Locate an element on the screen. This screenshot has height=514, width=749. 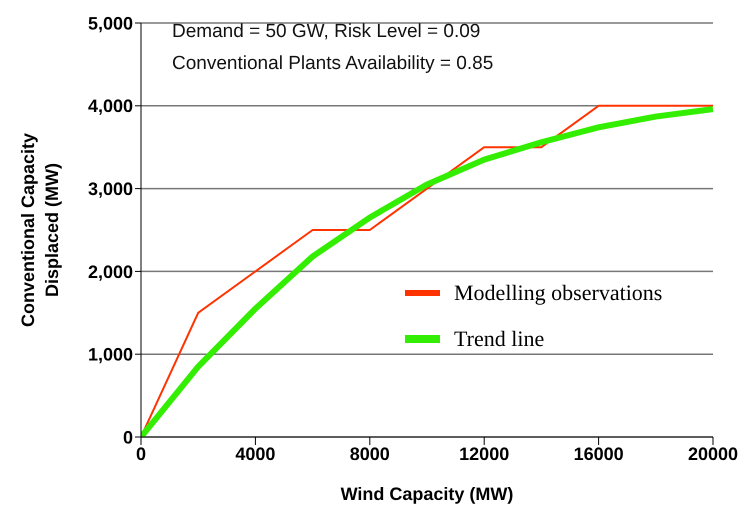
y-tick-label: 4,000 is located at coordinates (110, 106).